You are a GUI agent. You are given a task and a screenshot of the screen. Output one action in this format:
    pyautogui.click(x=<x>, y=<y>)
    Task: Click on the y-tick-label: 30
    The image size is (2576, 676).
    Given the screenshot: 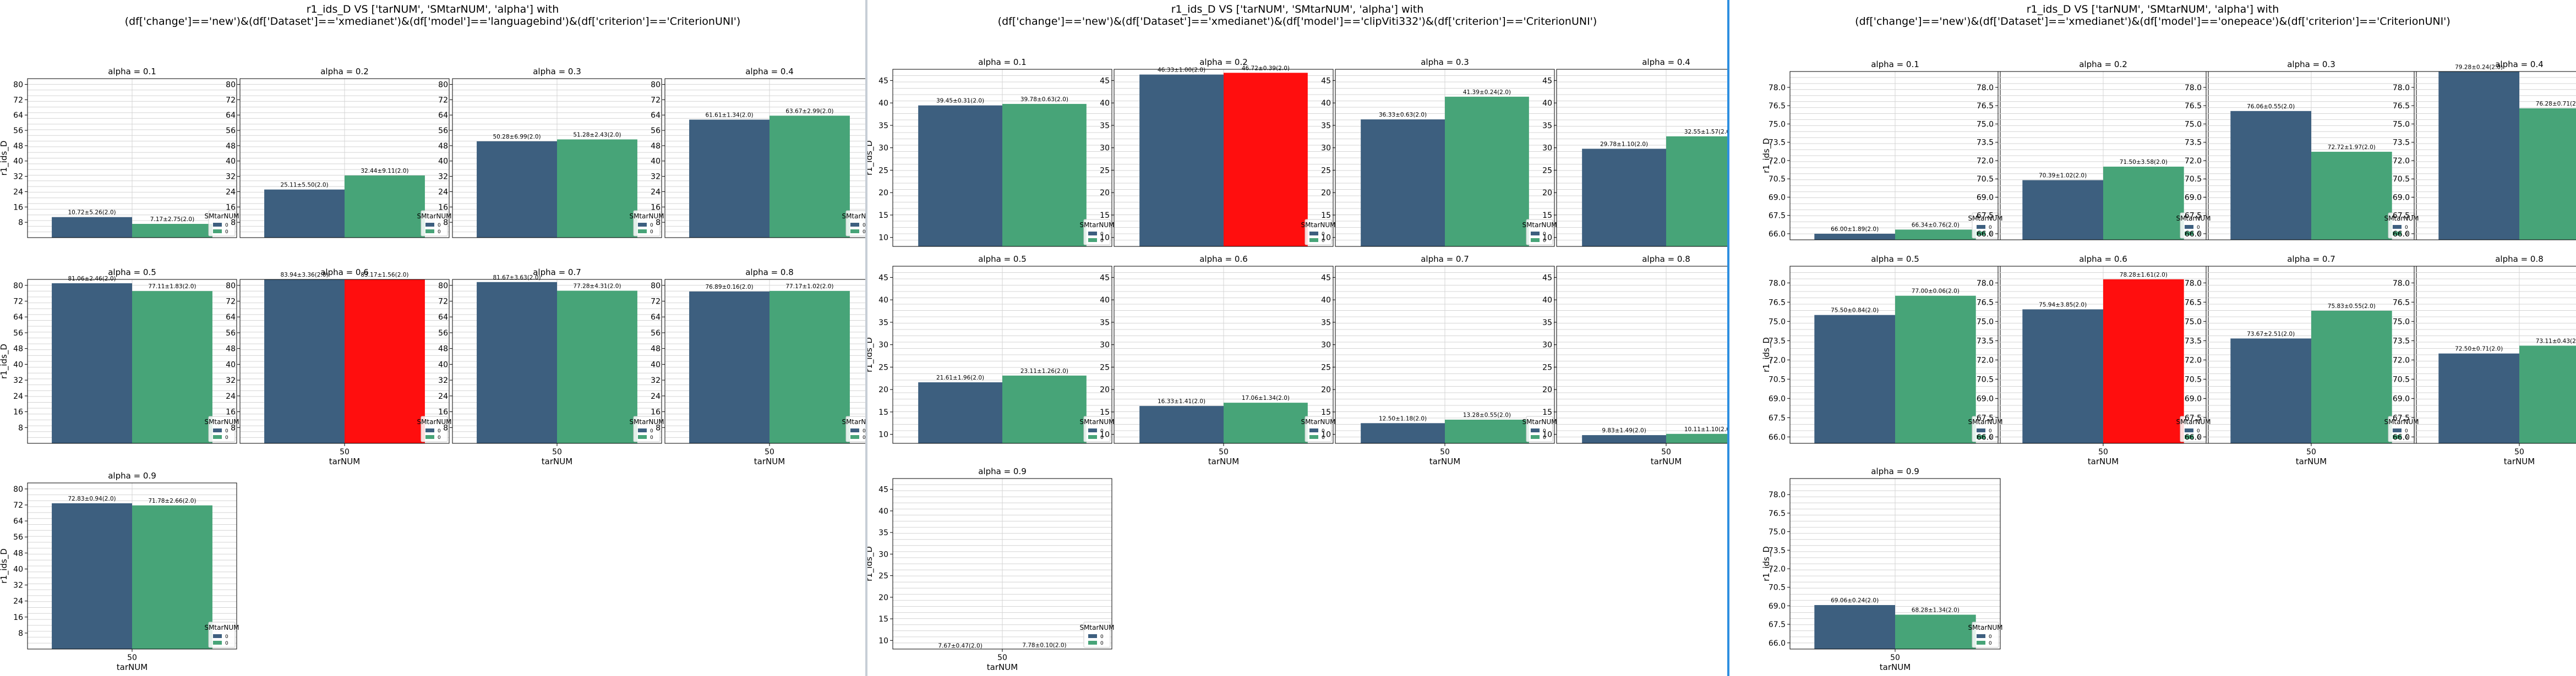 What is the action you would take?
    pyautogui.click(x=883, y=148)
    